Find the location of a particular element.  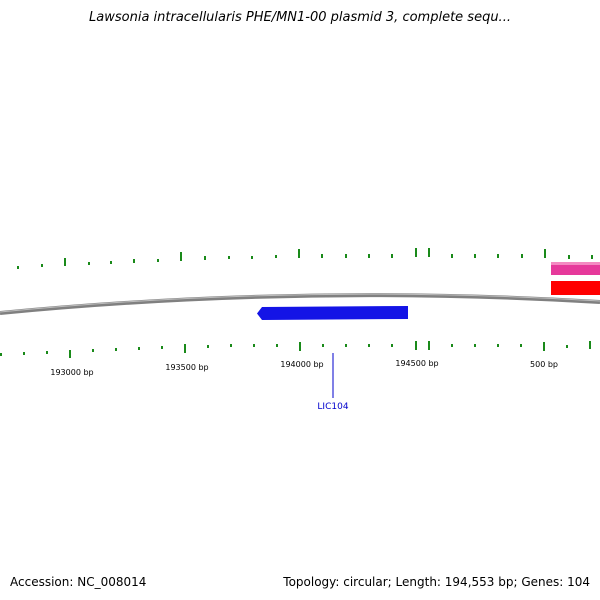

tick-label: 500 bp is located at coordinates (544, 364).